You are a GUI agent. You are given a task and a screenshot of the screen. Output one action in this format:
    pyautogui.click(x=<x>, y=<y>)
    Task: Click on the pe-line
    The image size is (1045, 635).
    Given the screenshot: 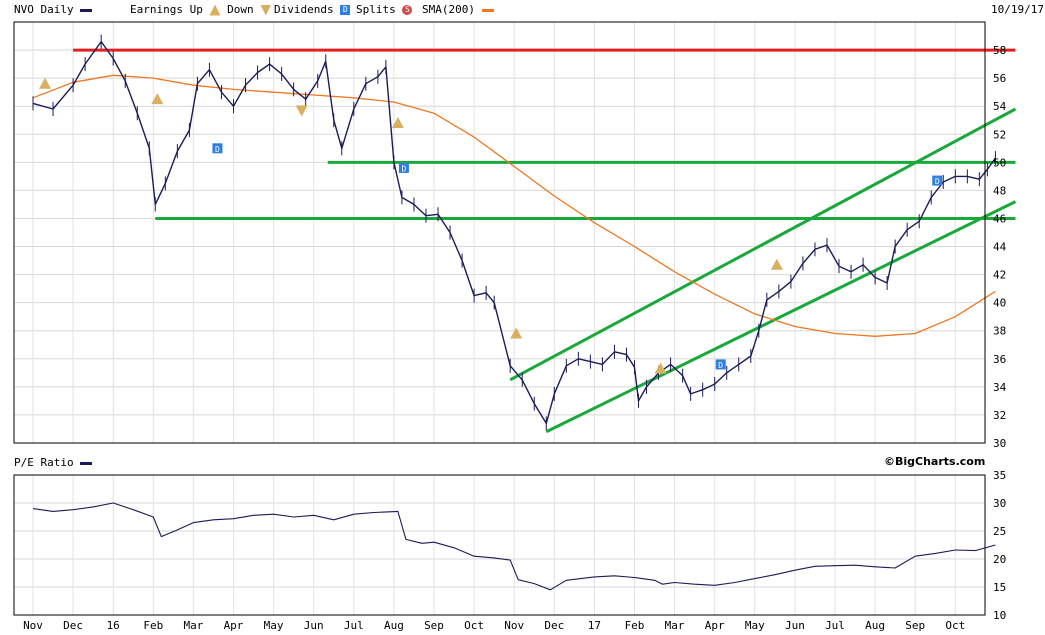 What is the action you would take?
    pyautogui.click(x=514, y=546)
    